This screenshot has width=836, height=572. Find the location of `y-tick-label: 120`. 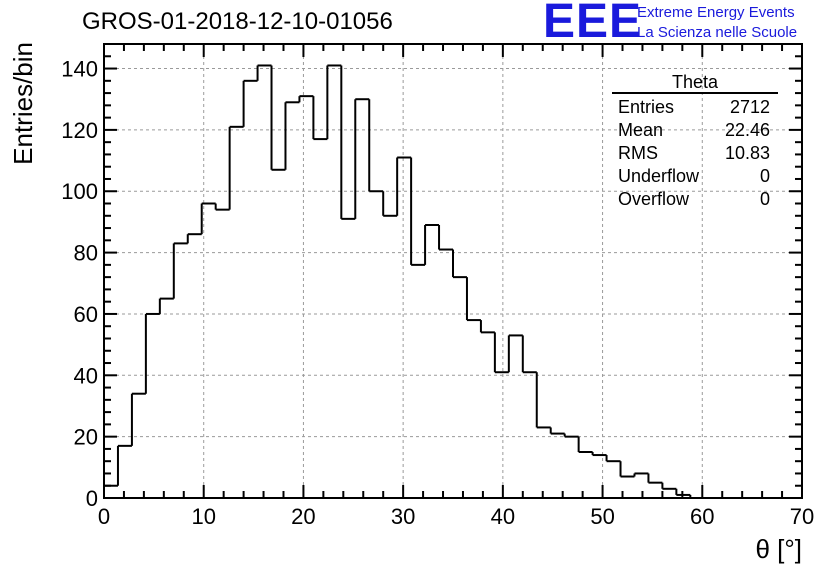

y-tick-label: 120 is located at coordinates (79, 130).